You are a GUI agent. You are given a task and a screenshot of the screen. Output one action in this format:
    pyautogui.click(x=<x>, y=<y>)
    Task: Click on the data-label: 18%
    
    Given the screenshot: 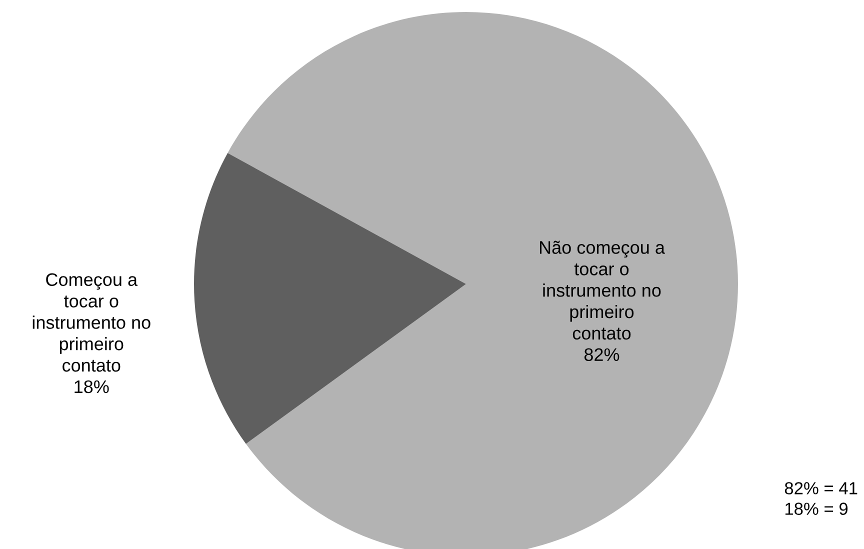 What is the action you would take?
    pyautogui.click(x=91, y=387)
    